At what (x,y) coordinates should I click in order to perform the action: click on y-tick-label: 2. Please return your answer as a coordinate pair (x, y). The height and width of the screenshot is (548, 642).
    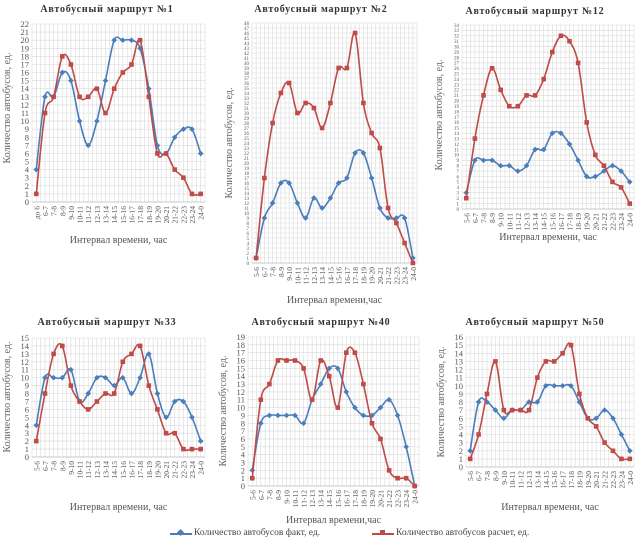
    Looking at the image, I should click on (243, 470).